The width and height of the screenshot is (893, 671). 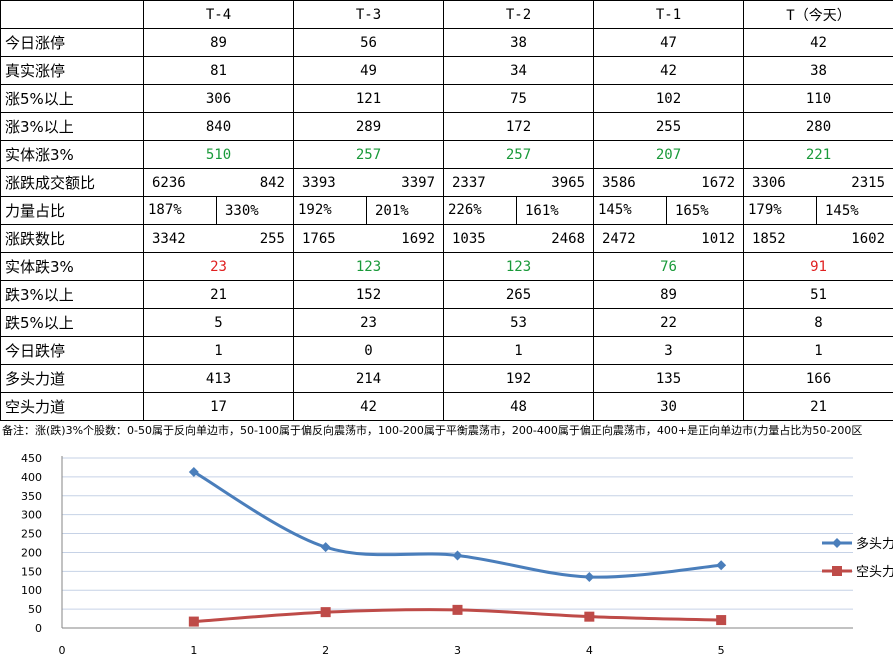 What do you see at coordinates (38, 628) in the screenshot?
I see `y-tick-label: 0` at bounding box center [38, 628].